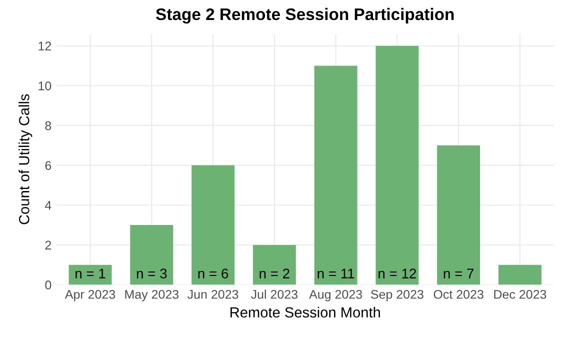 The width and height of the screenshot is (565, 339). What do you see at coordinates (459, 273) in the screenshot?
I see `data-label: n = 7` at bounding box center [459, 273].